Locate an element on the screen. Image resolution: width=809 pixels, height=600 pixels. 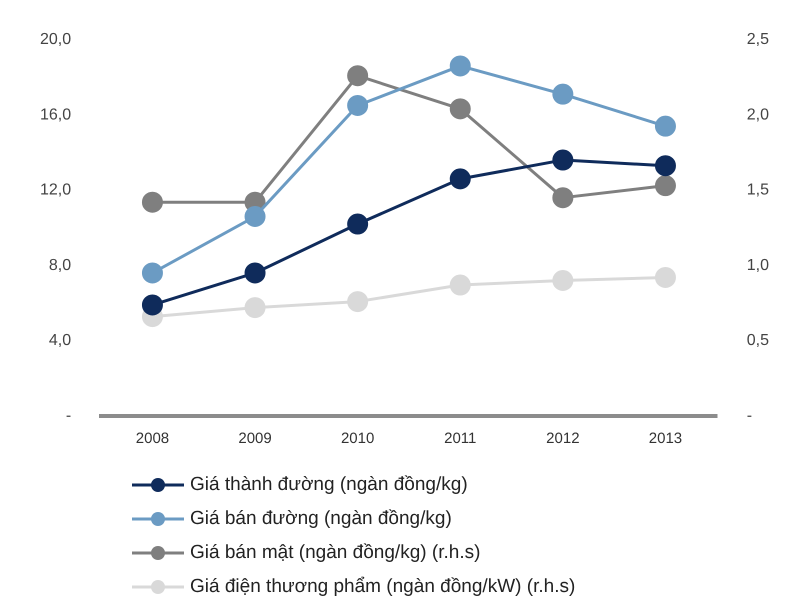
y2-tick-label: 0,5 is located at coordinates (758, 341).